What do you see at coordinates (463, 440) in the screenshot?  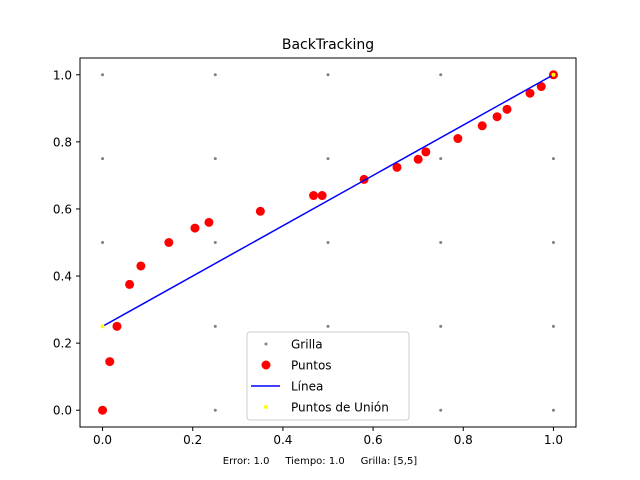 I see `x-tick-label: 0.8` at bounding box center [463, 440].